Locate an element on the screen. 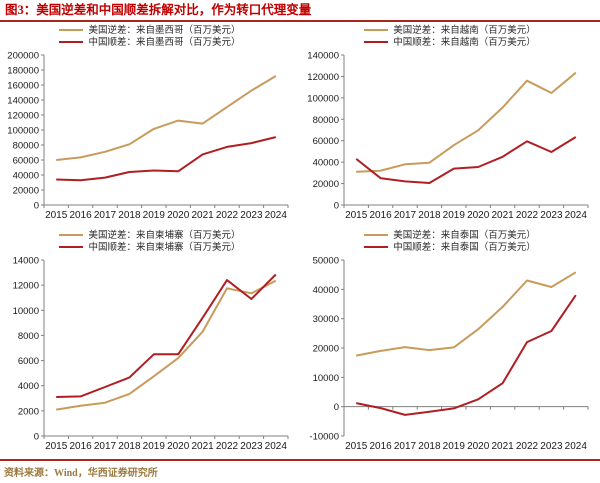 This screenshot has height=483, width=600. legend-item: 美国逆差：来自越南（百万美元） is located at coordinates (450, 31).